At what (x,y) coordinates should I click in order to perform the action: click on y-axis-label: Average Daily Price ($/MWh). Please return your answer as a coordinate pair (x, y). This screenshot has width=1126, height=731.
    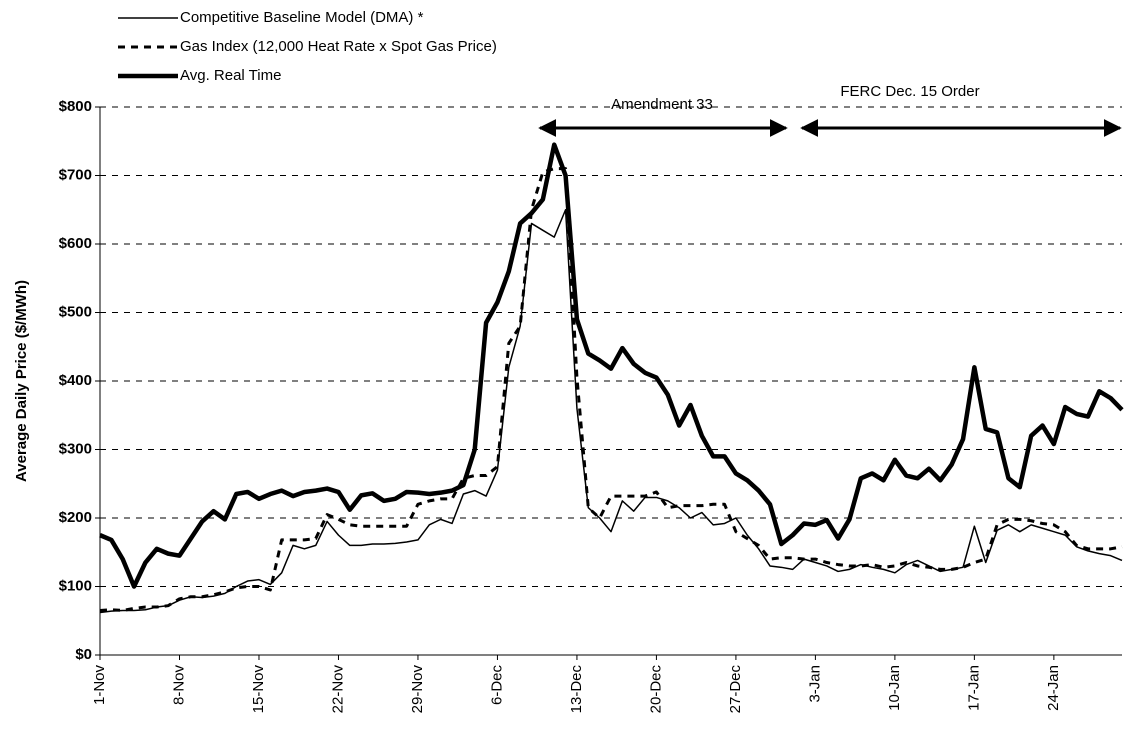
    Looking at the image, I should click on (21, 381).